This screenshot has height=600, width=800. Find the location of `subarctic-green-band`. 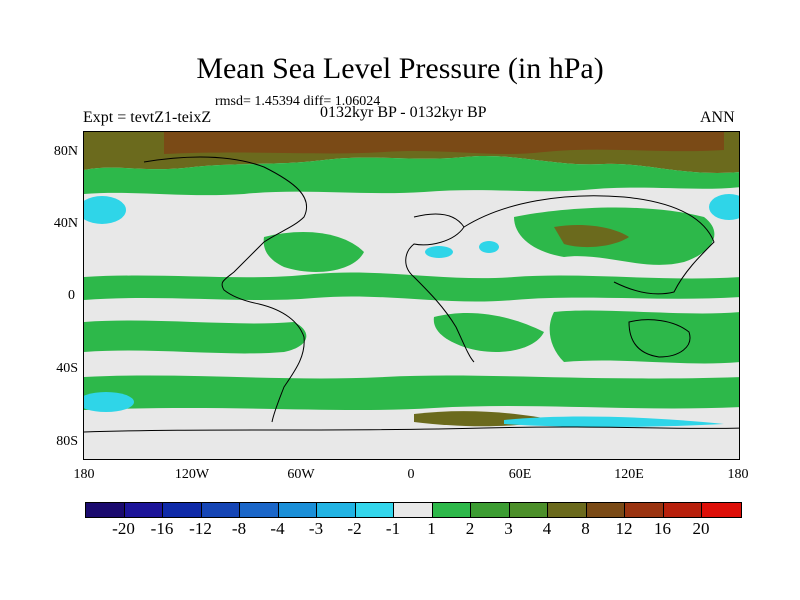

subarctic-green-band is located at coordinates (411, 175).